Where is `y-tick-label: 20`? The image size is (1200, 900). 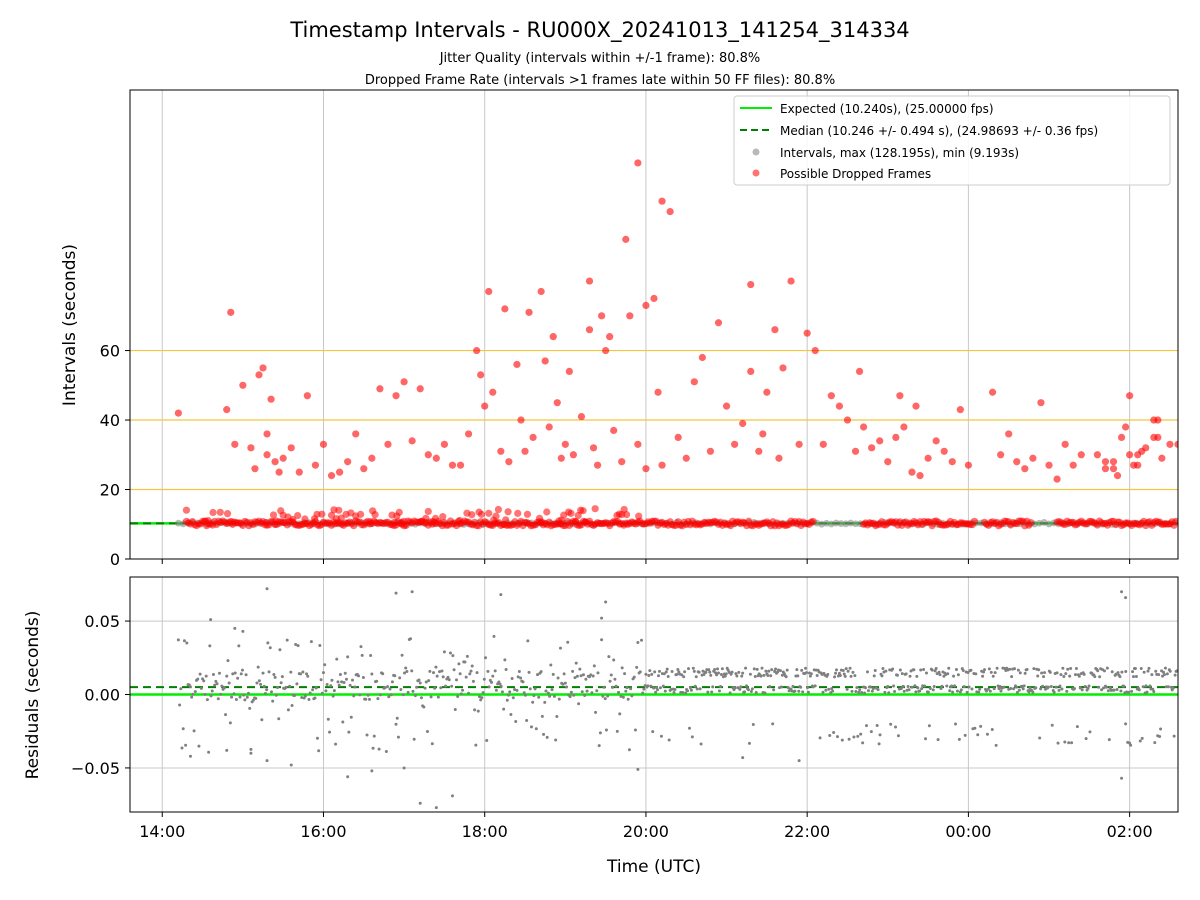
y-tick-label: 20 is located at coordinates (110, 490).